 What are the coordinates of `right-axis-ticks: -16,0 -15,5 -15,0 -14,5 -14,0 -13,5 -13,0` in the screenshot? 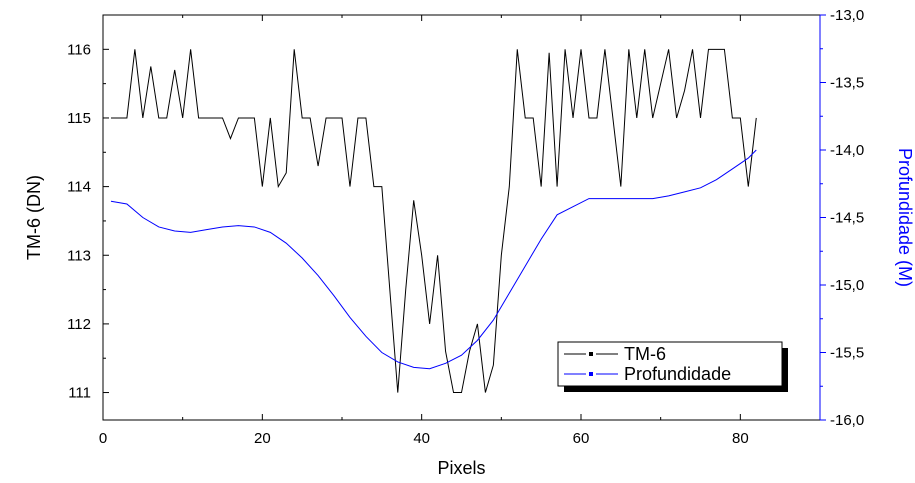 It's located at (842, 218).